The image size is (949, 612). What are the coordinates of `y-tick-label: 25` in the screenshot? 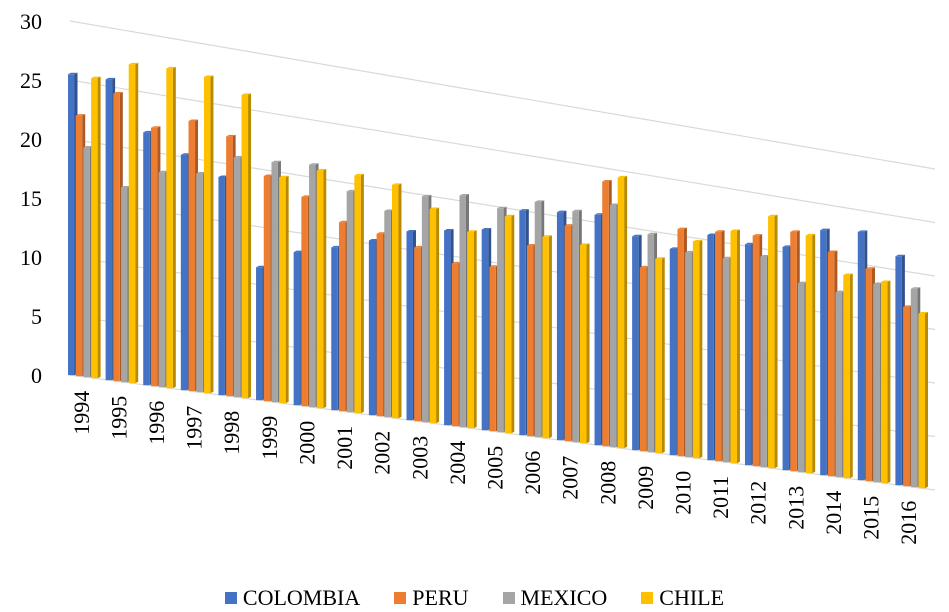 It's located at (31, 80).